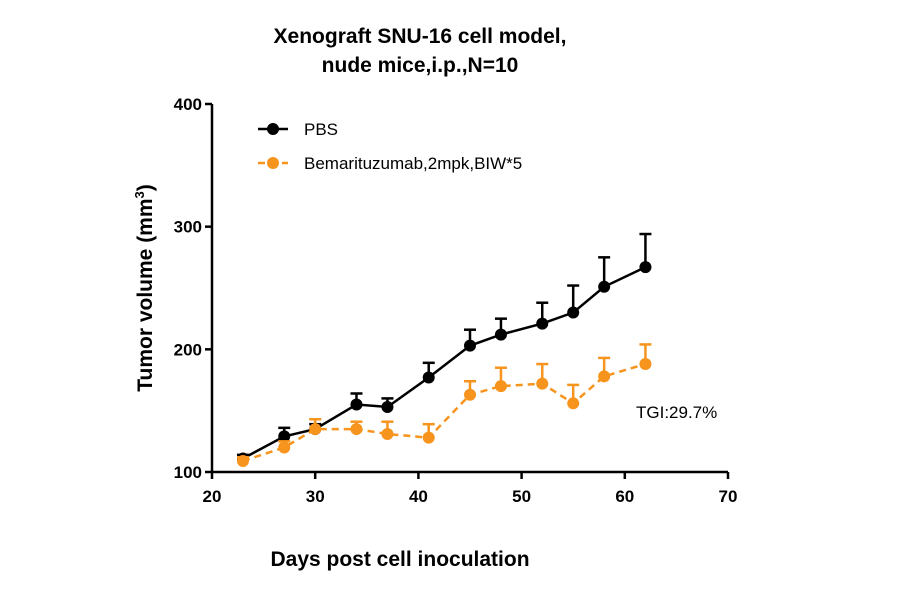  I want to click on x-tick-label: 70, so click(728, 496).